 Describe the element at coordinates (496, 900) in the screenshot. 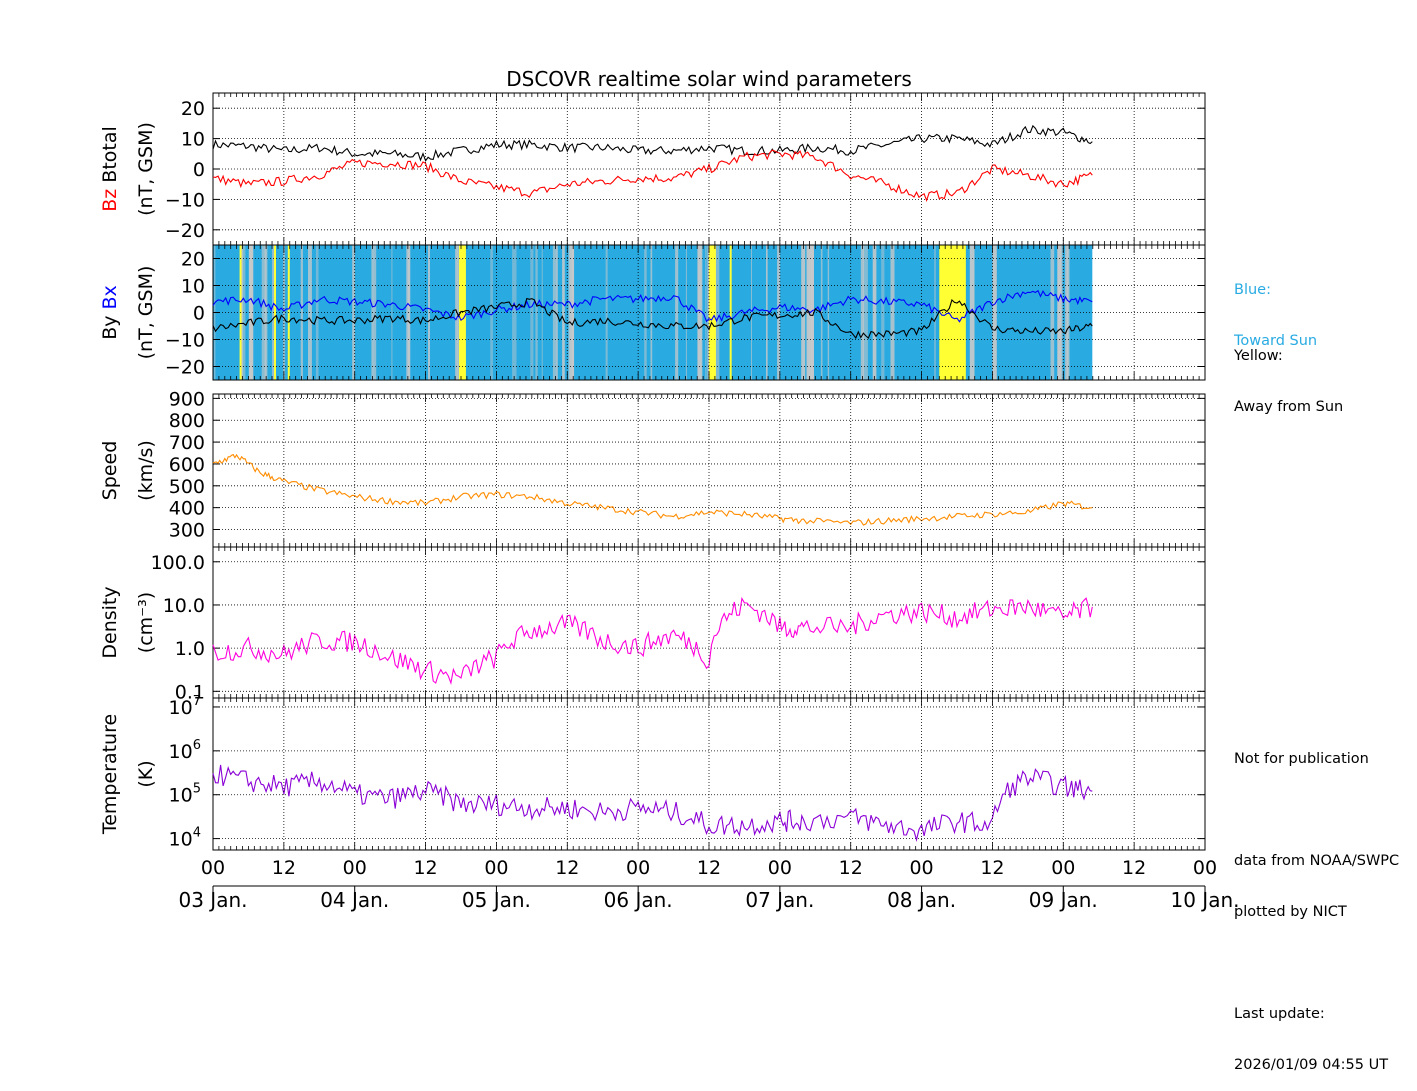

I see `date-label: 05 Jan.` at that location.